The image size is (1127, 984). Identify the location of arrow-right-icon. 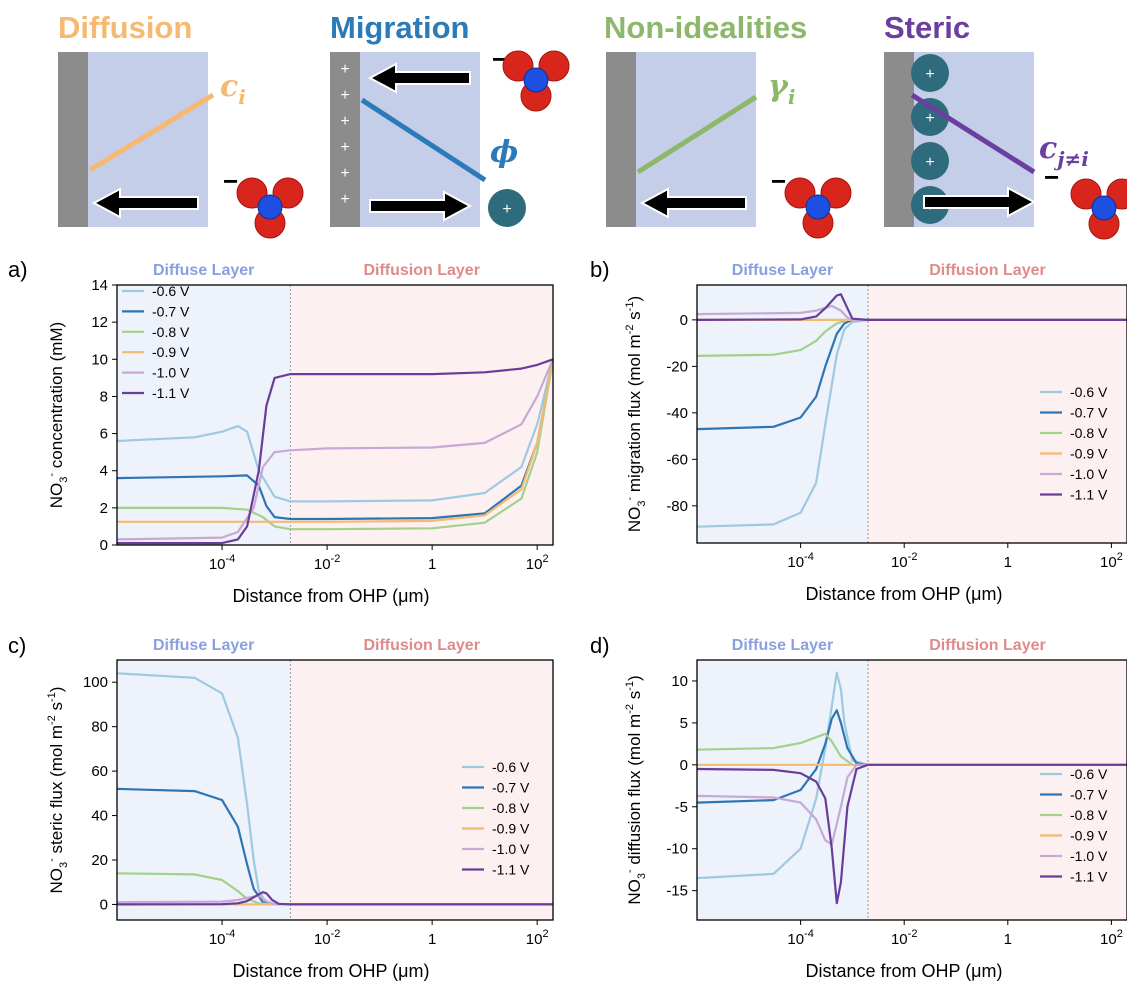
(421, 206).